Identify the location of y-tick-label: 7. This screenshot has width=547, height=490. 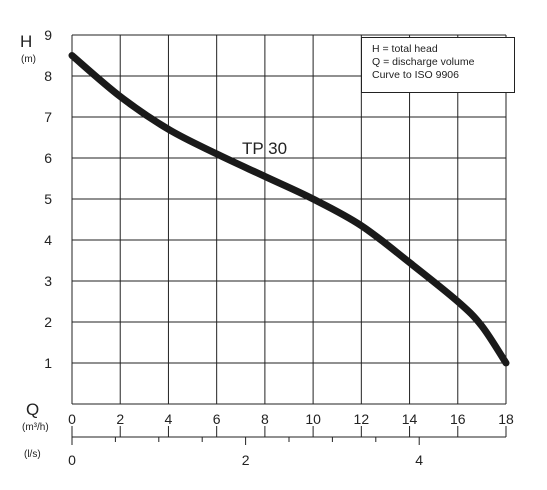
(48, 117).